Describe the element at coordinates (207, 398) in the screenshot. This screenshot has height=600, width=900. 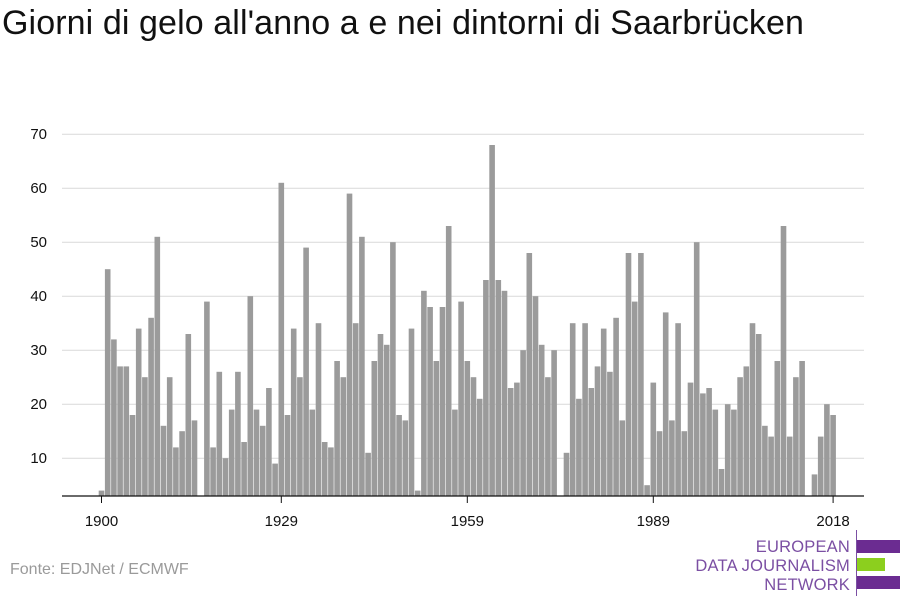
I see `bar-1917` at that location.